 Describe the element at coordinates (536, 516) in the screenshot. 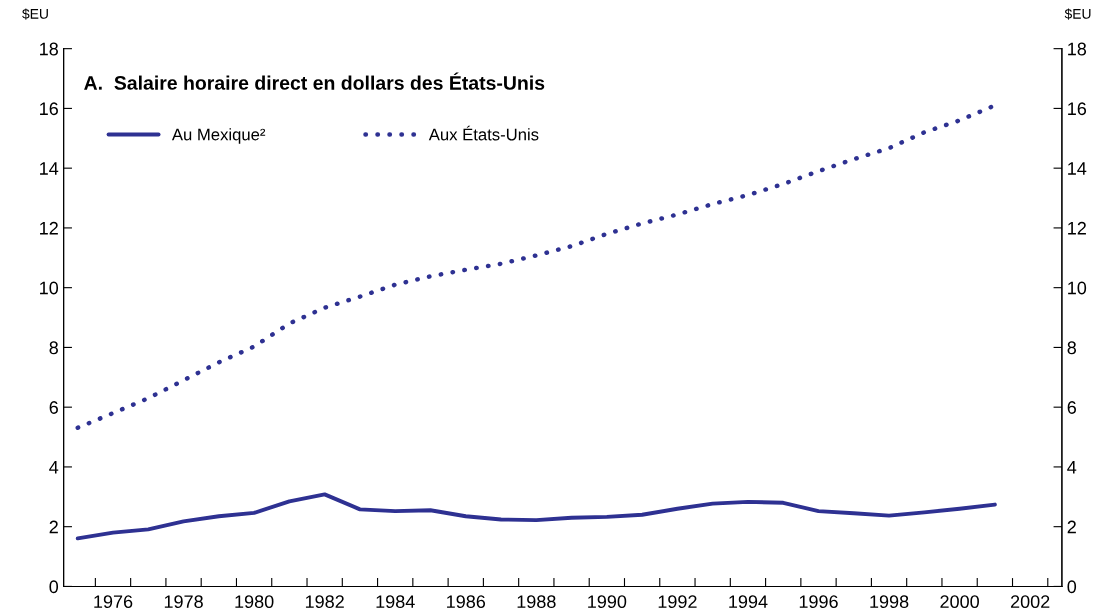

I see `line-series` at that location.